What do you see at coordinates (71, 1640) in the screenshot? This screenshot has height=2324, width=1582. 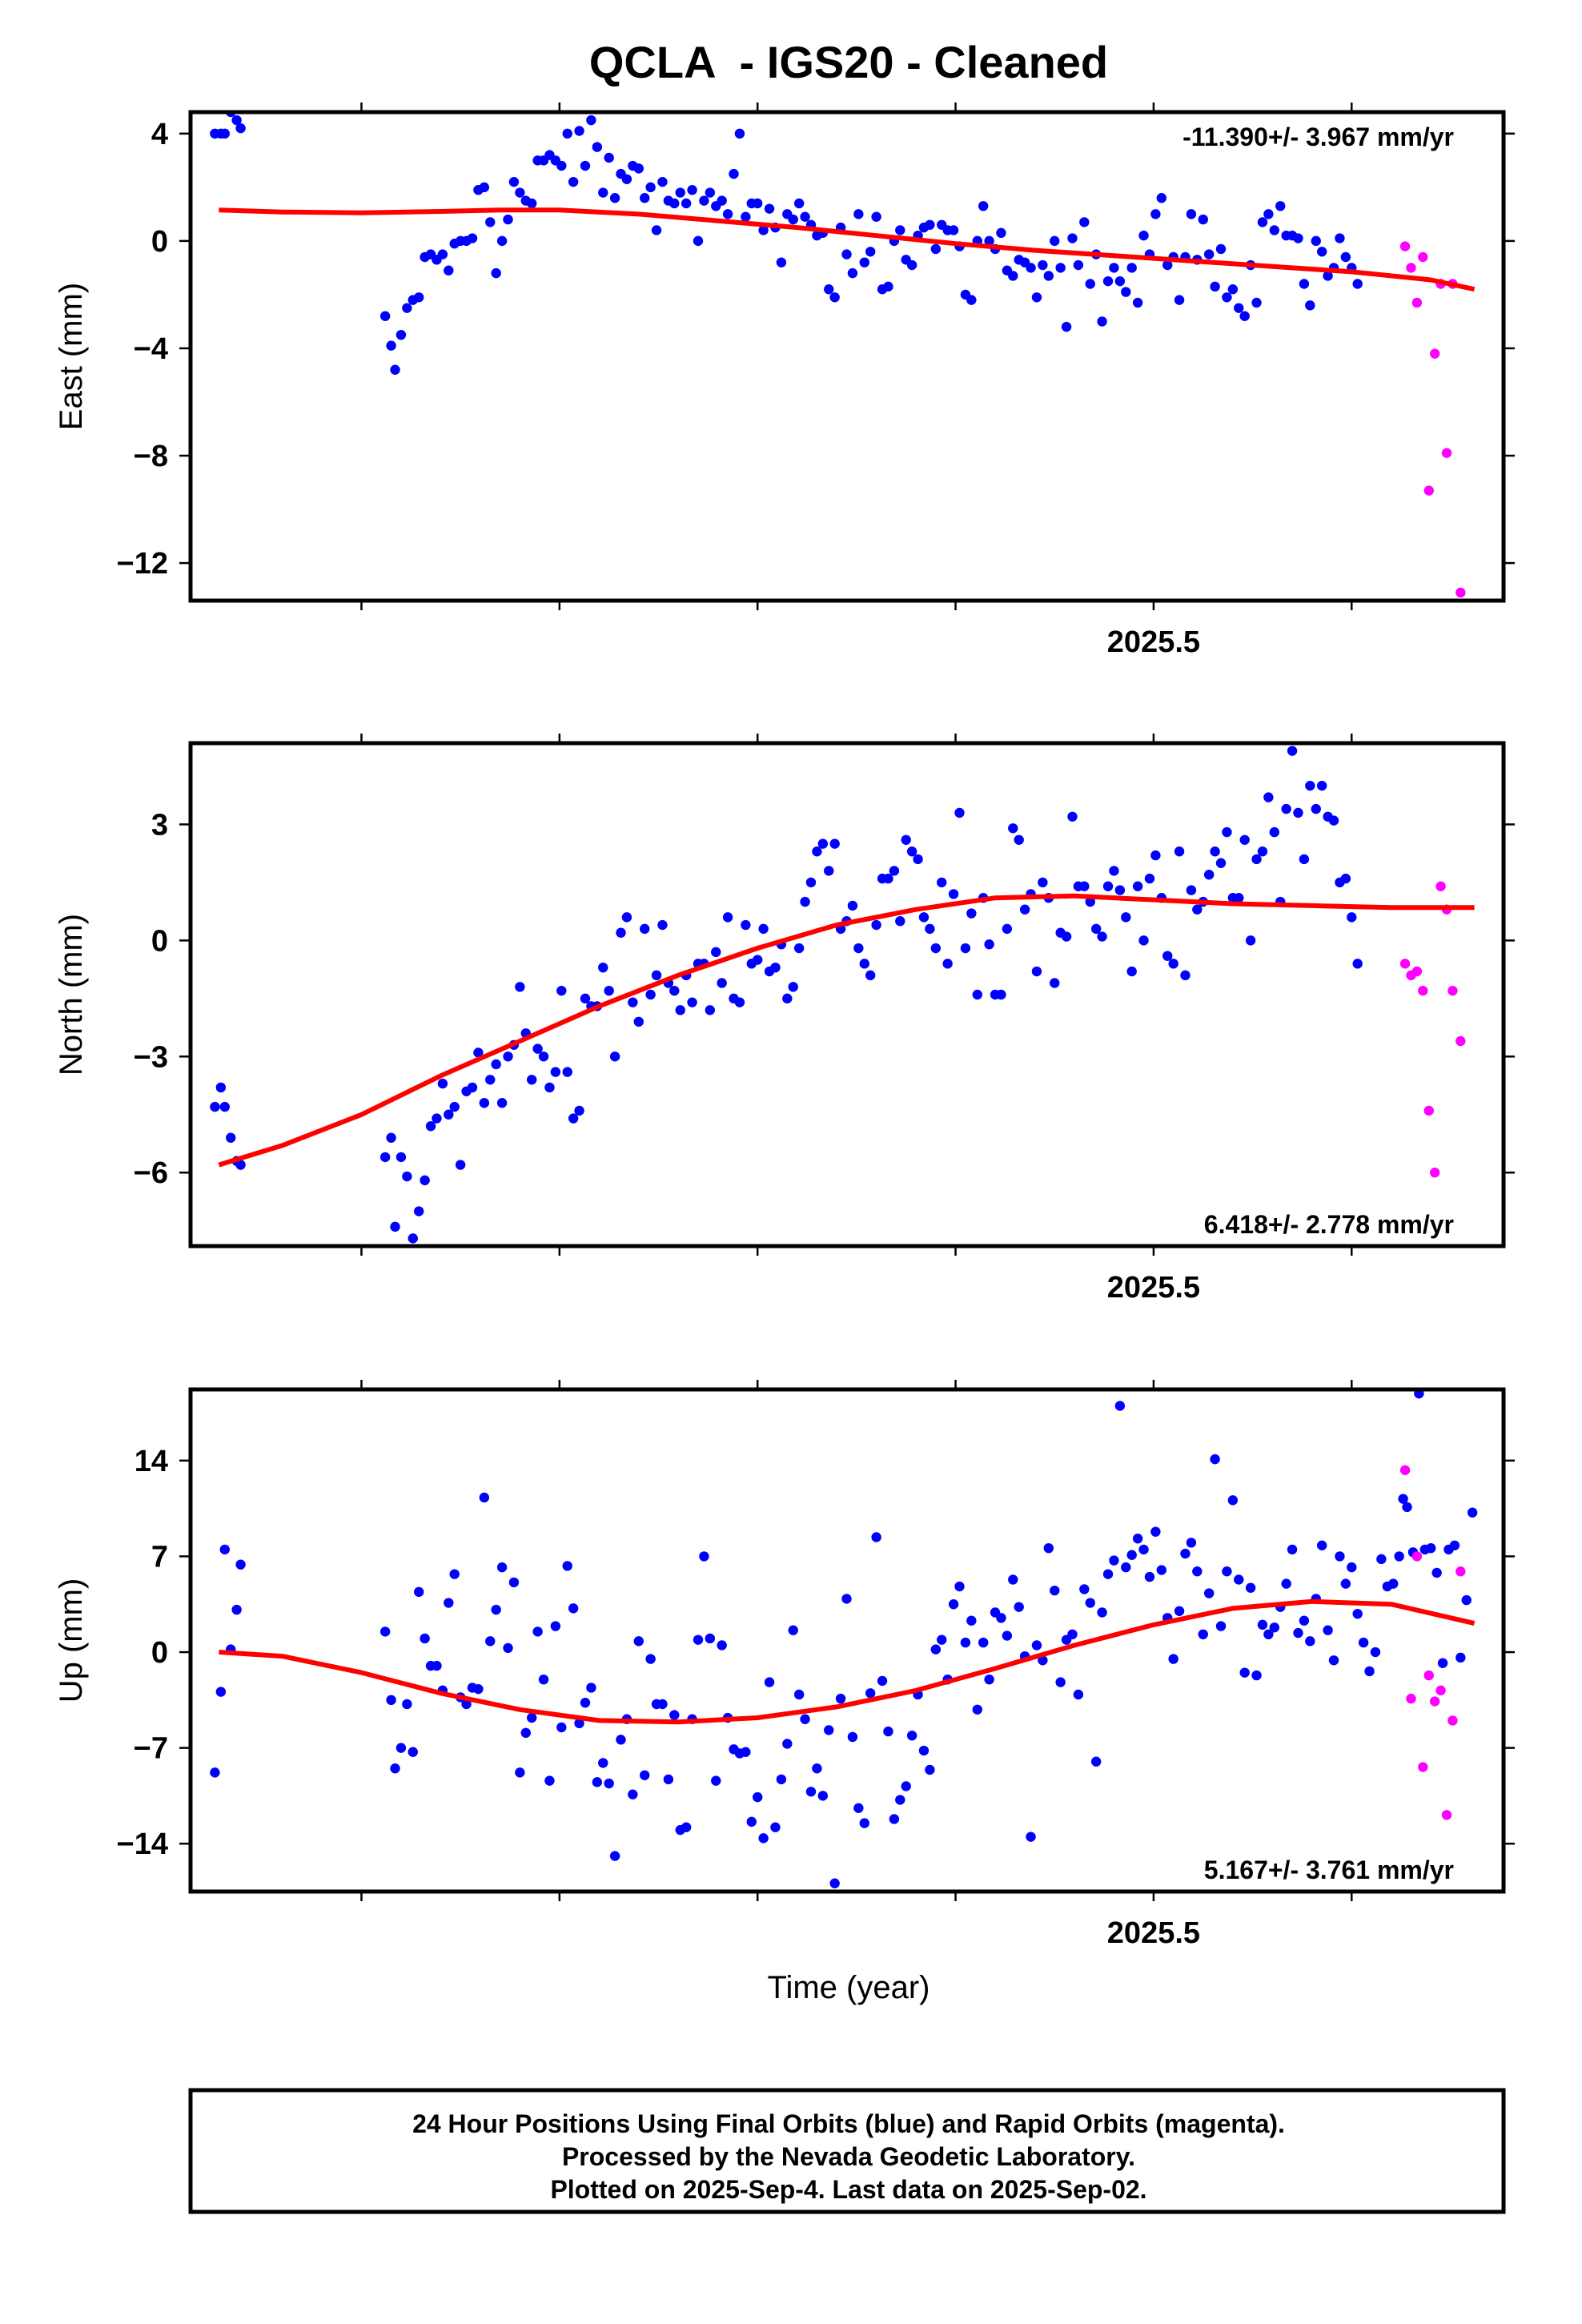 I see `y-axis-label: Up (mm)` at bounding box center [71, 1640].